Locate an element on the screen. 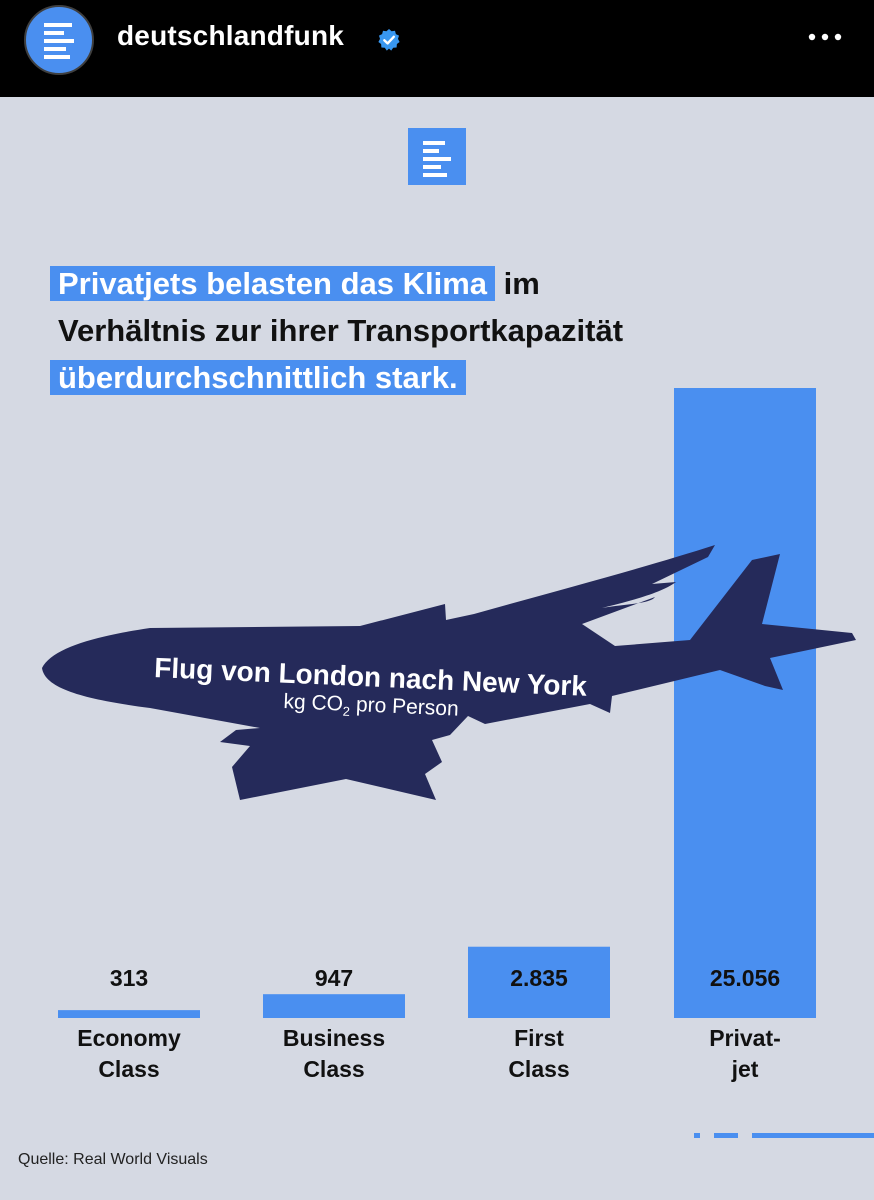 The image size is (874, 1200). value-label-2: 947 is located at coordinates (334, 978).